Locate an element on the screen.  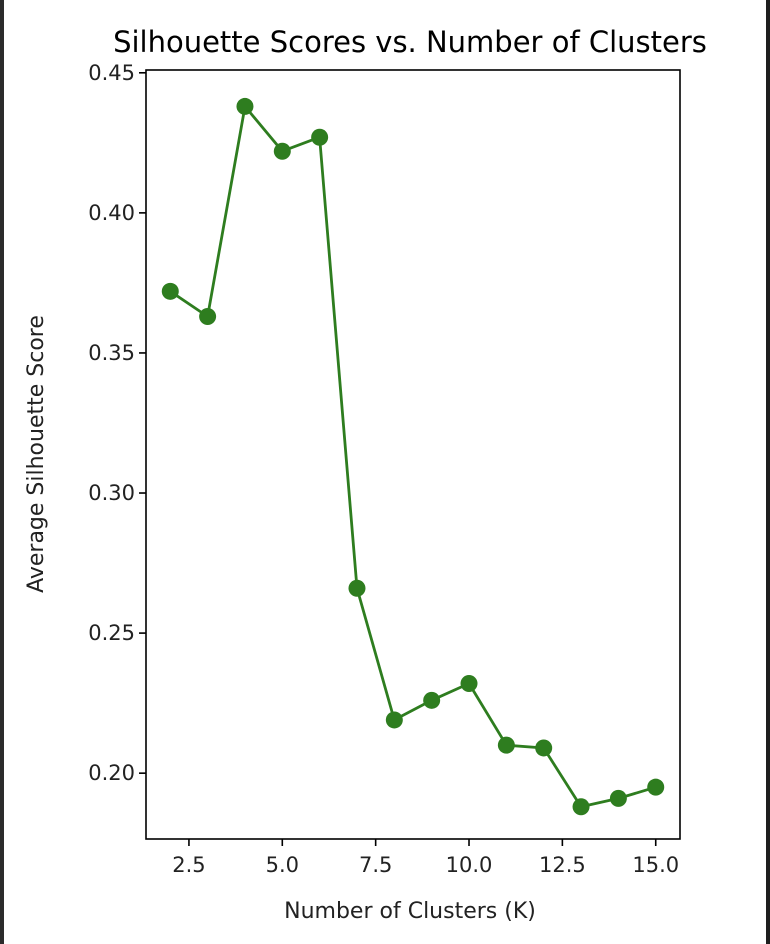
y-tick-label: 0.30 is located at coordinates (111, 493).